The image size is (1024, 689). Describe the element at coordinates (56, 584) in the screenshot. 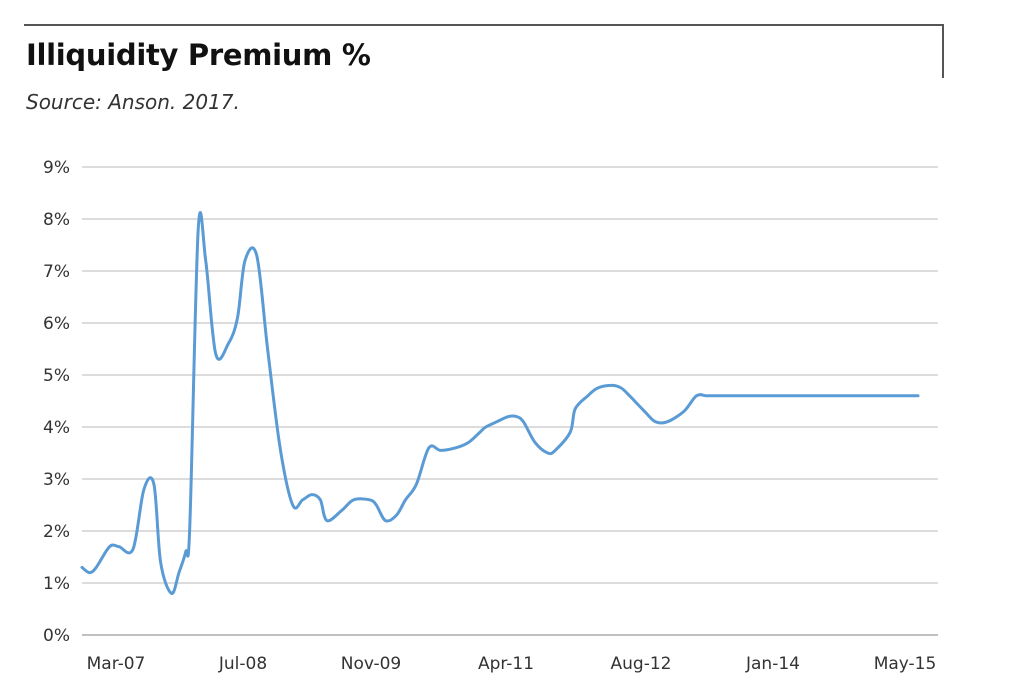

I see `y-tick-label: 1%` at that location.